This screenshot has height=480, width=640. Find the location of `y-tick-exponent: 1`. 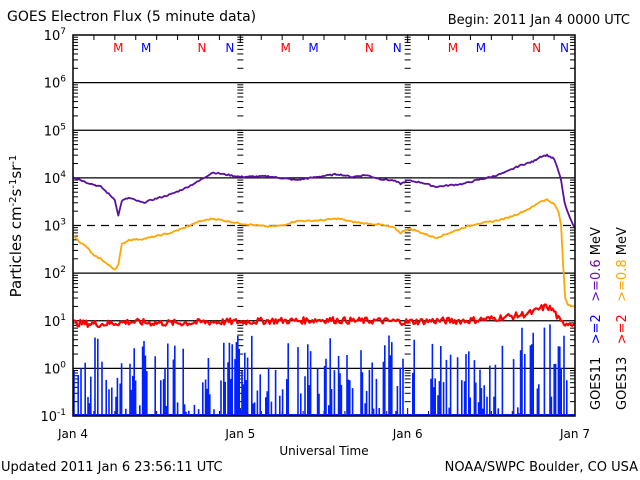

y-tick-exponent: 1 is located at coordinates (63, 318).